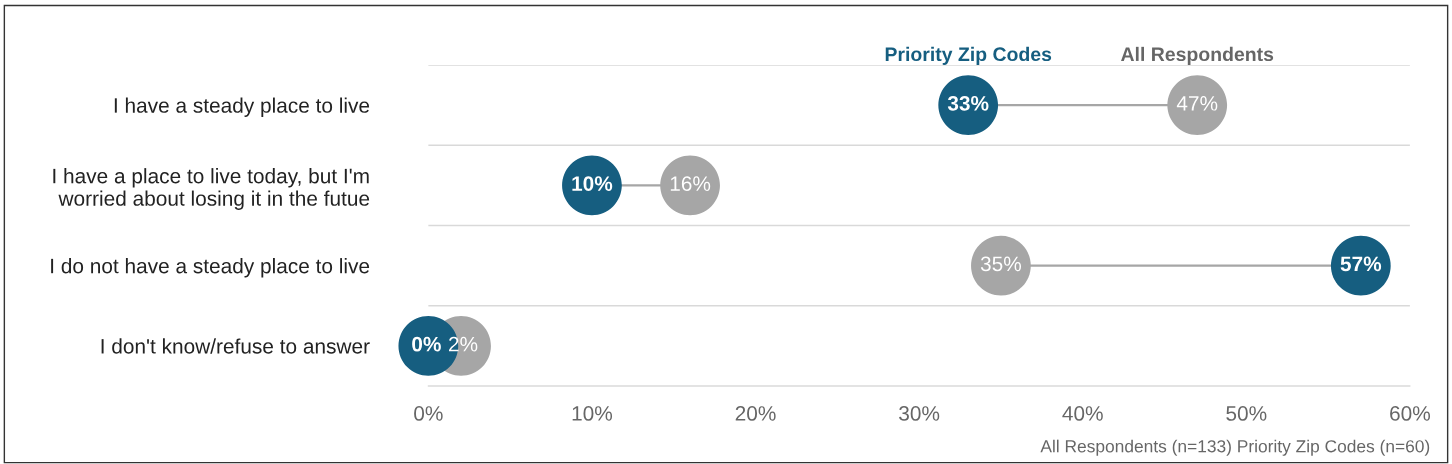 The image size is (1452, 464). What do you see at coordinates (968, 55) in the screenshot?
I see `series-label: Priority Zip Codes` at bounding box center [968, 55].